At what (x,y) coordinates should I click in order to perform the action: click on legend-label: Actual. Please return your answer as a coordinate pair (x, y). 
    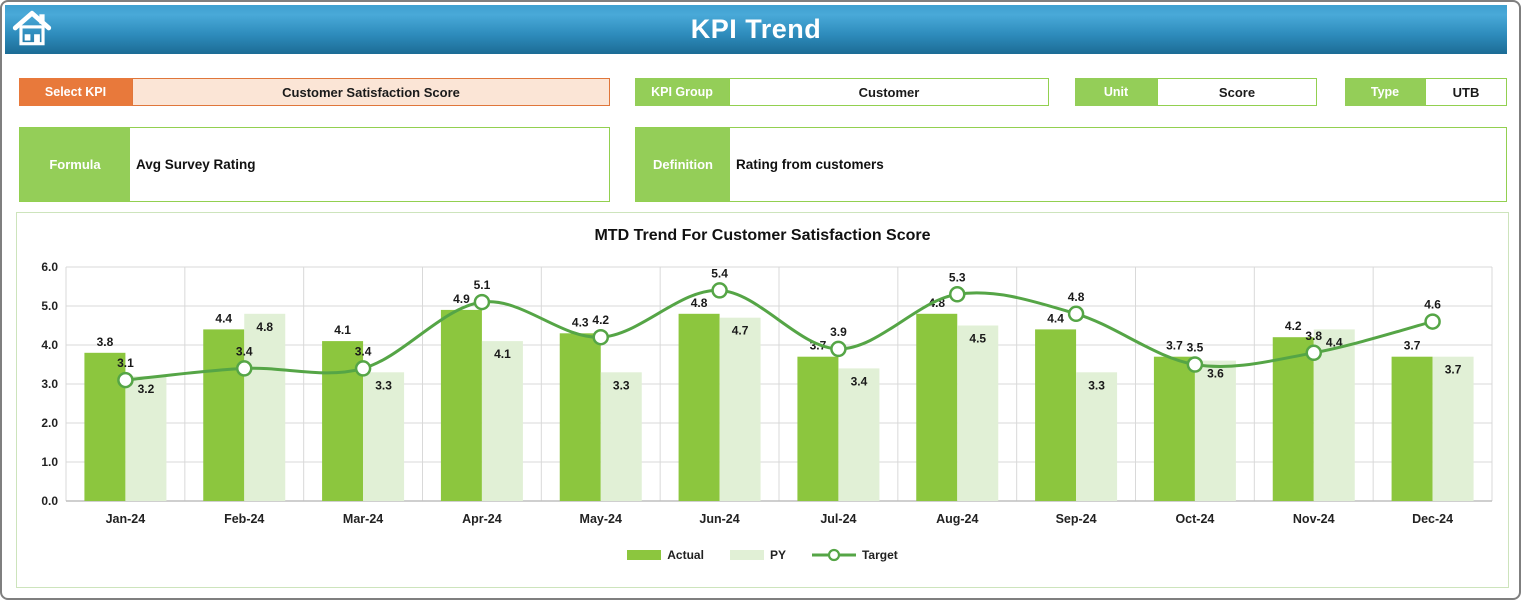
    Looking at the image, I should click on (685, 555).